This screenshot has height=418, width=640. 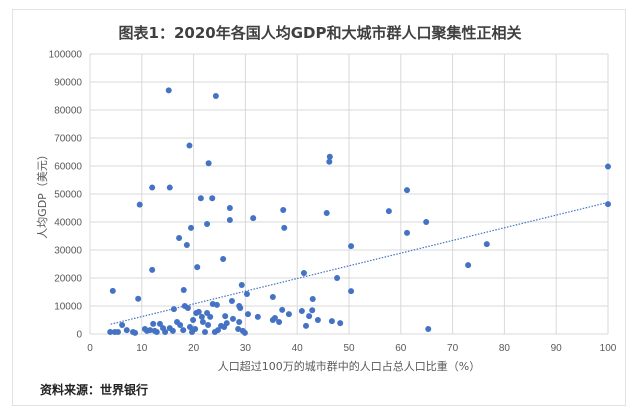 What do you see at coordinates (194, 348) in the screenshot?
I see `x-tick-label: 20` at bounding box center [194, 348].